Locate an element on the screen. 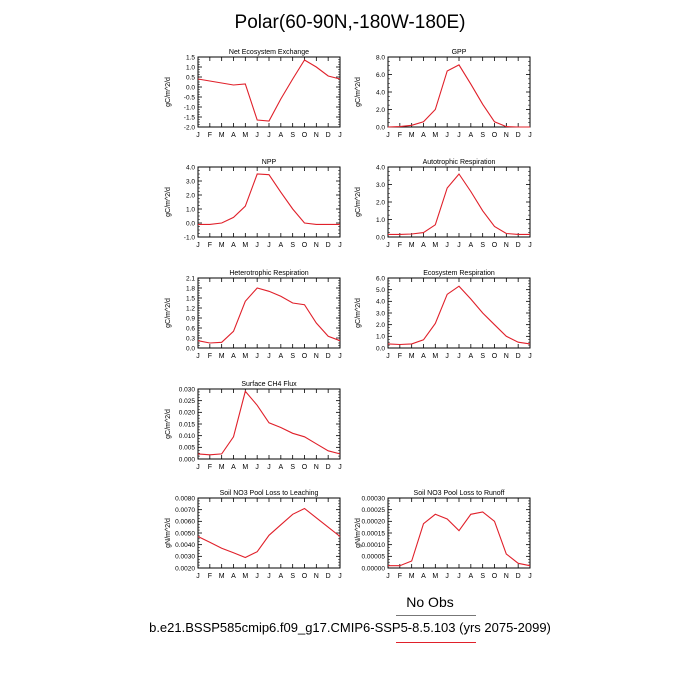 The height and width of the screenshot is (700, 700). y-tick-label: 0.0080 is located at coordinates (185, 498).